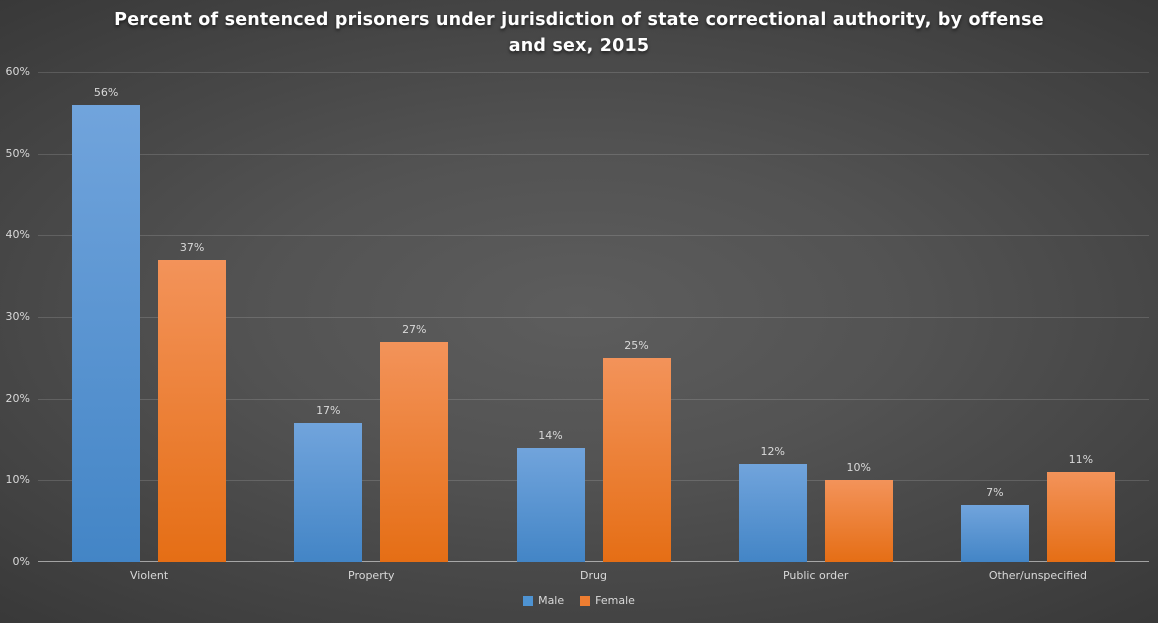 The image size is (1158, 623). Describe the element at coordinates (550, 504) in the screenshot. I see `bar-male-drug` at that location.